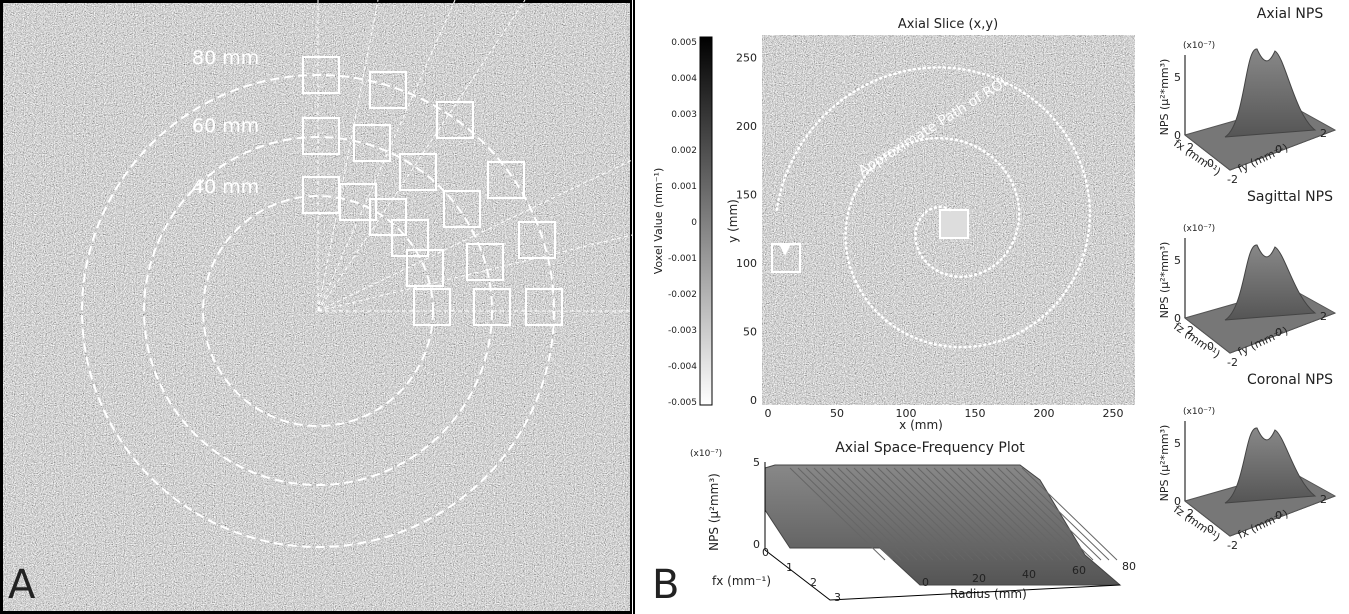  What do you see at coordinates (684, 151) in the screenshot?
I see `colorbar-tick-label: 0.002` at bounding box center [684, 151].